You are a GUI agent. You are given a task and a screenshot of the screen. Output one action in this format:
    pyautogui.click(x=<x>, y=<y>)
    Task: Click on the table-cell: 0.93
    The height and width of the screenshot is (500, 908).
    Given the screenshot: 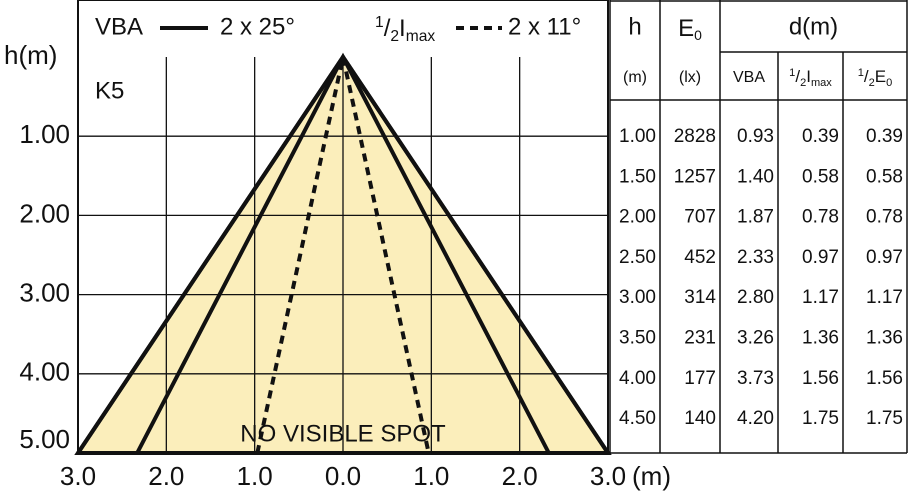 What is the action you would take?
    pyautogui.click(x=755, y=136)
    